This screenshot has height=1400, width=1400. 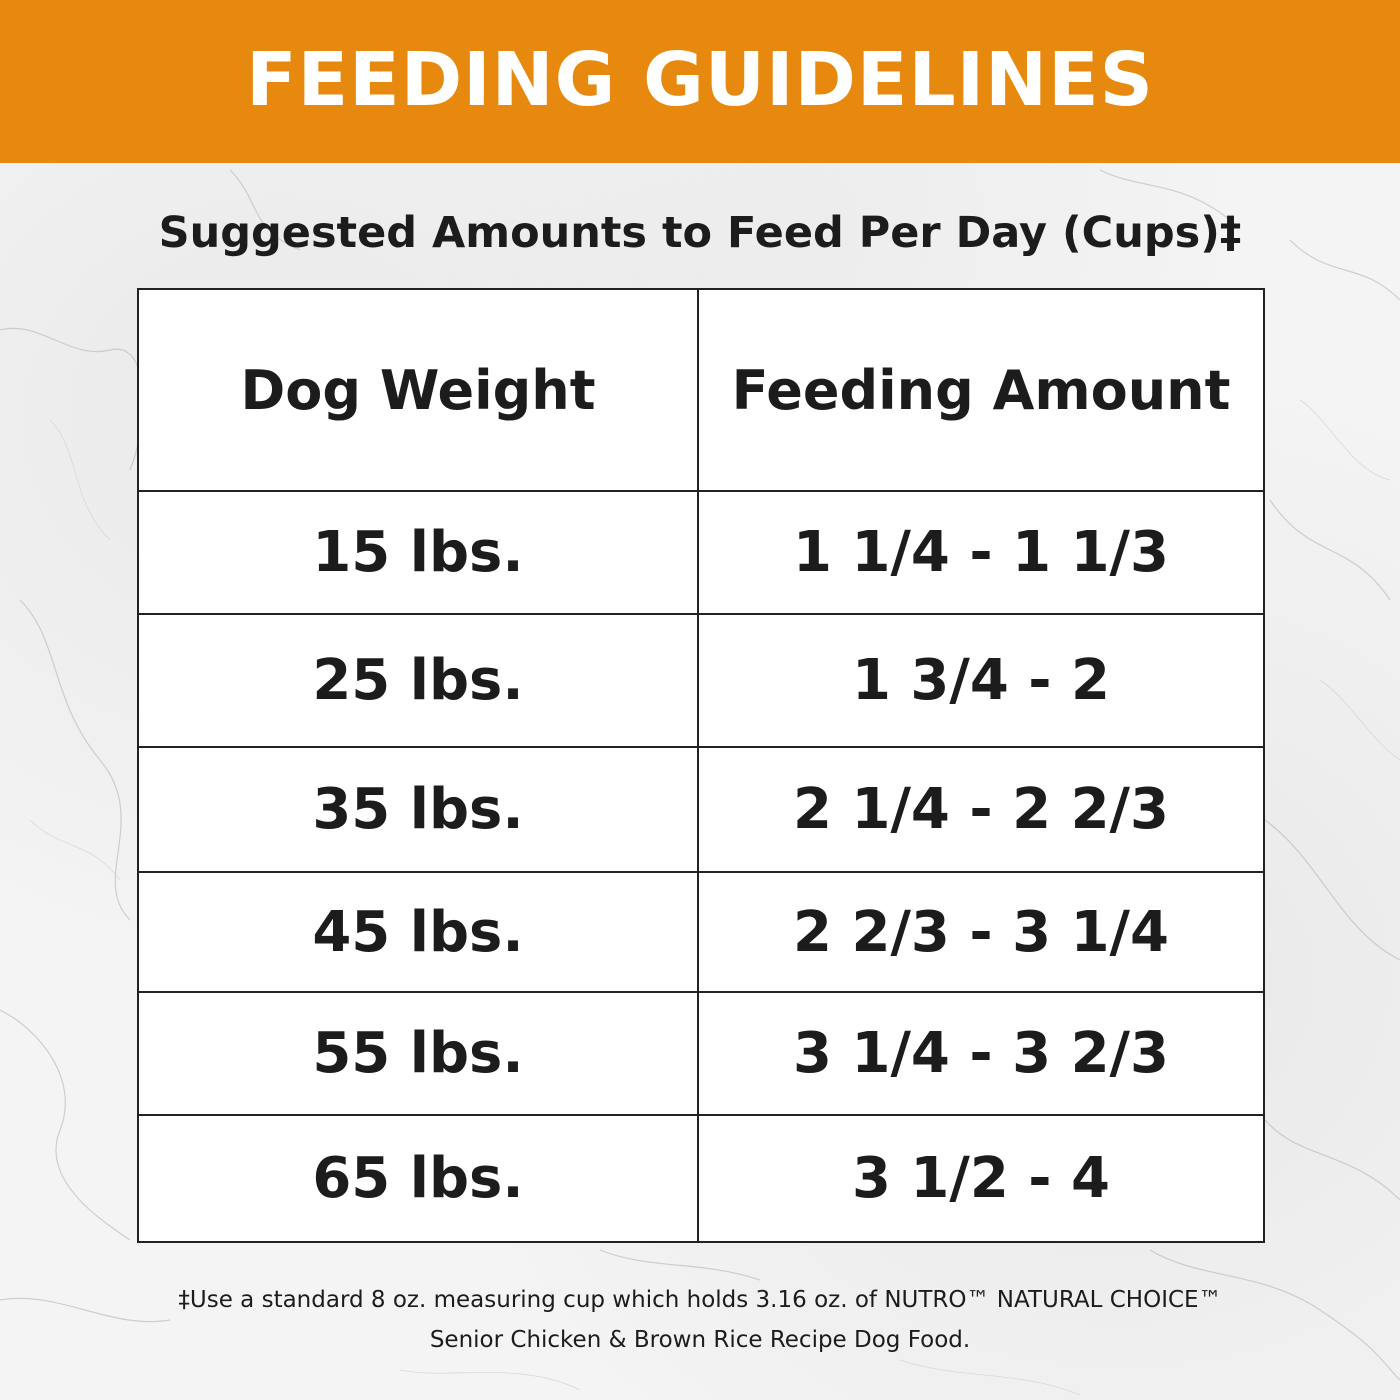 I want to click on table-header-row: Dog Weight Feeding Amount, so click(x=701, y=390).